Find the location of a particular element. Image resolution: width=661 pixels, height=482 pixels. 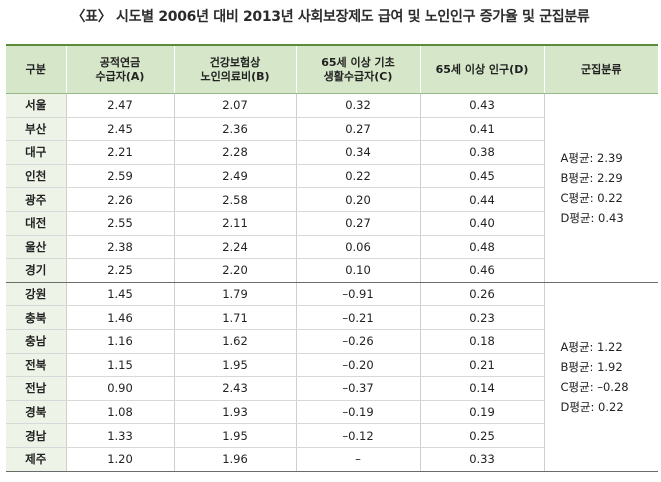

region-cell: 서울 is located at coordinates (36, 105).